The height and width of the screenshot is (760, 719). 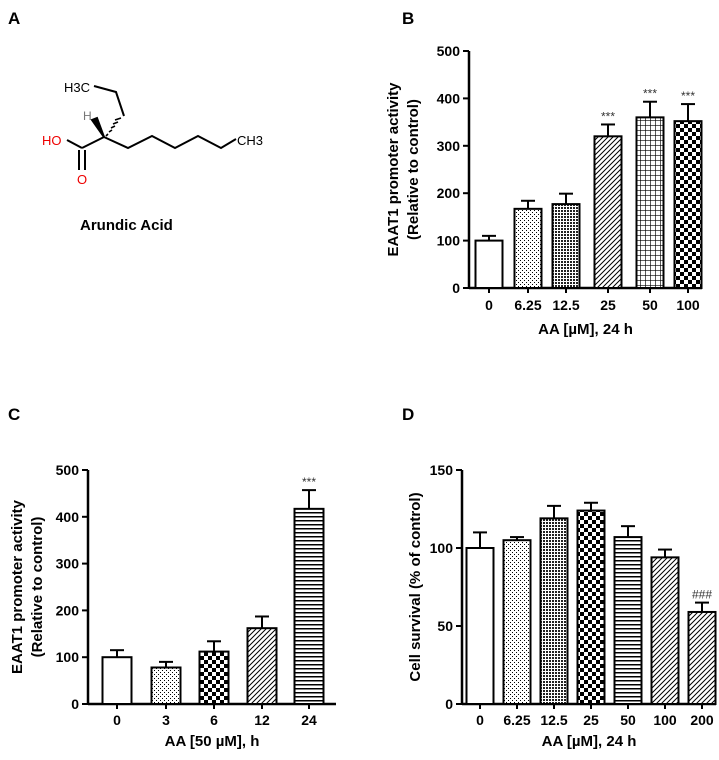 What do you see at coordinates (87, 116) in the screenshot?
I see `hydrogen-label: H` at bounding box center [87, 116].